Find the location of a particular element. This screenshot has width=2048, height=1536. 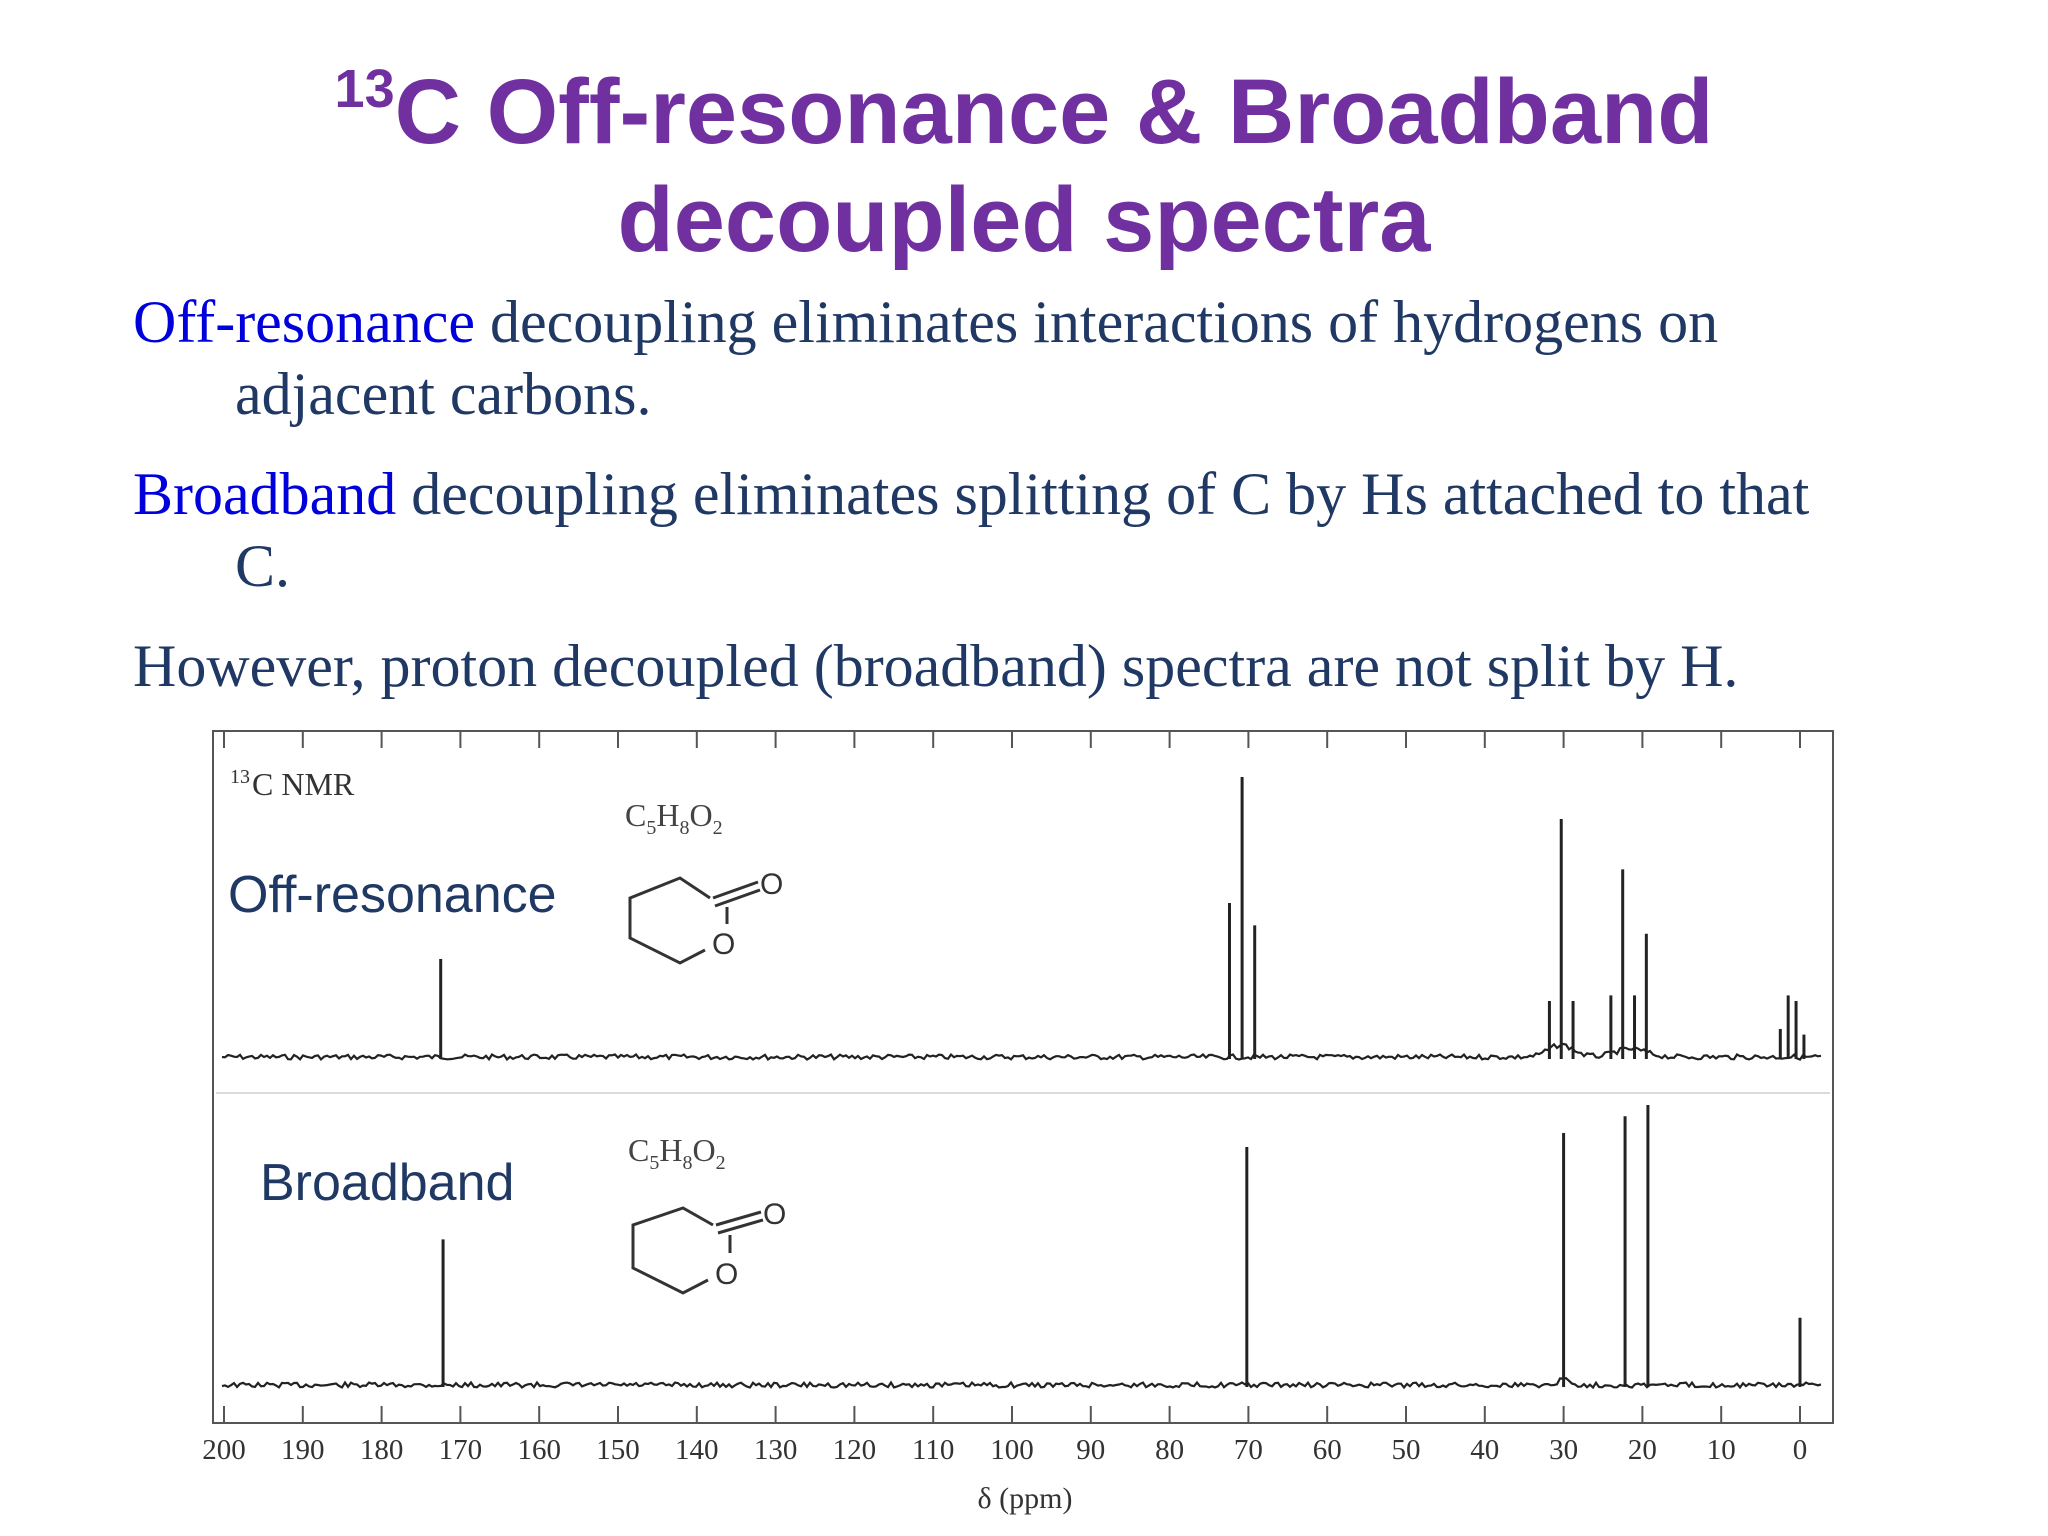

title-line-1: 13C Off-resonance & Broadband is located at coordinates (1024, 112).